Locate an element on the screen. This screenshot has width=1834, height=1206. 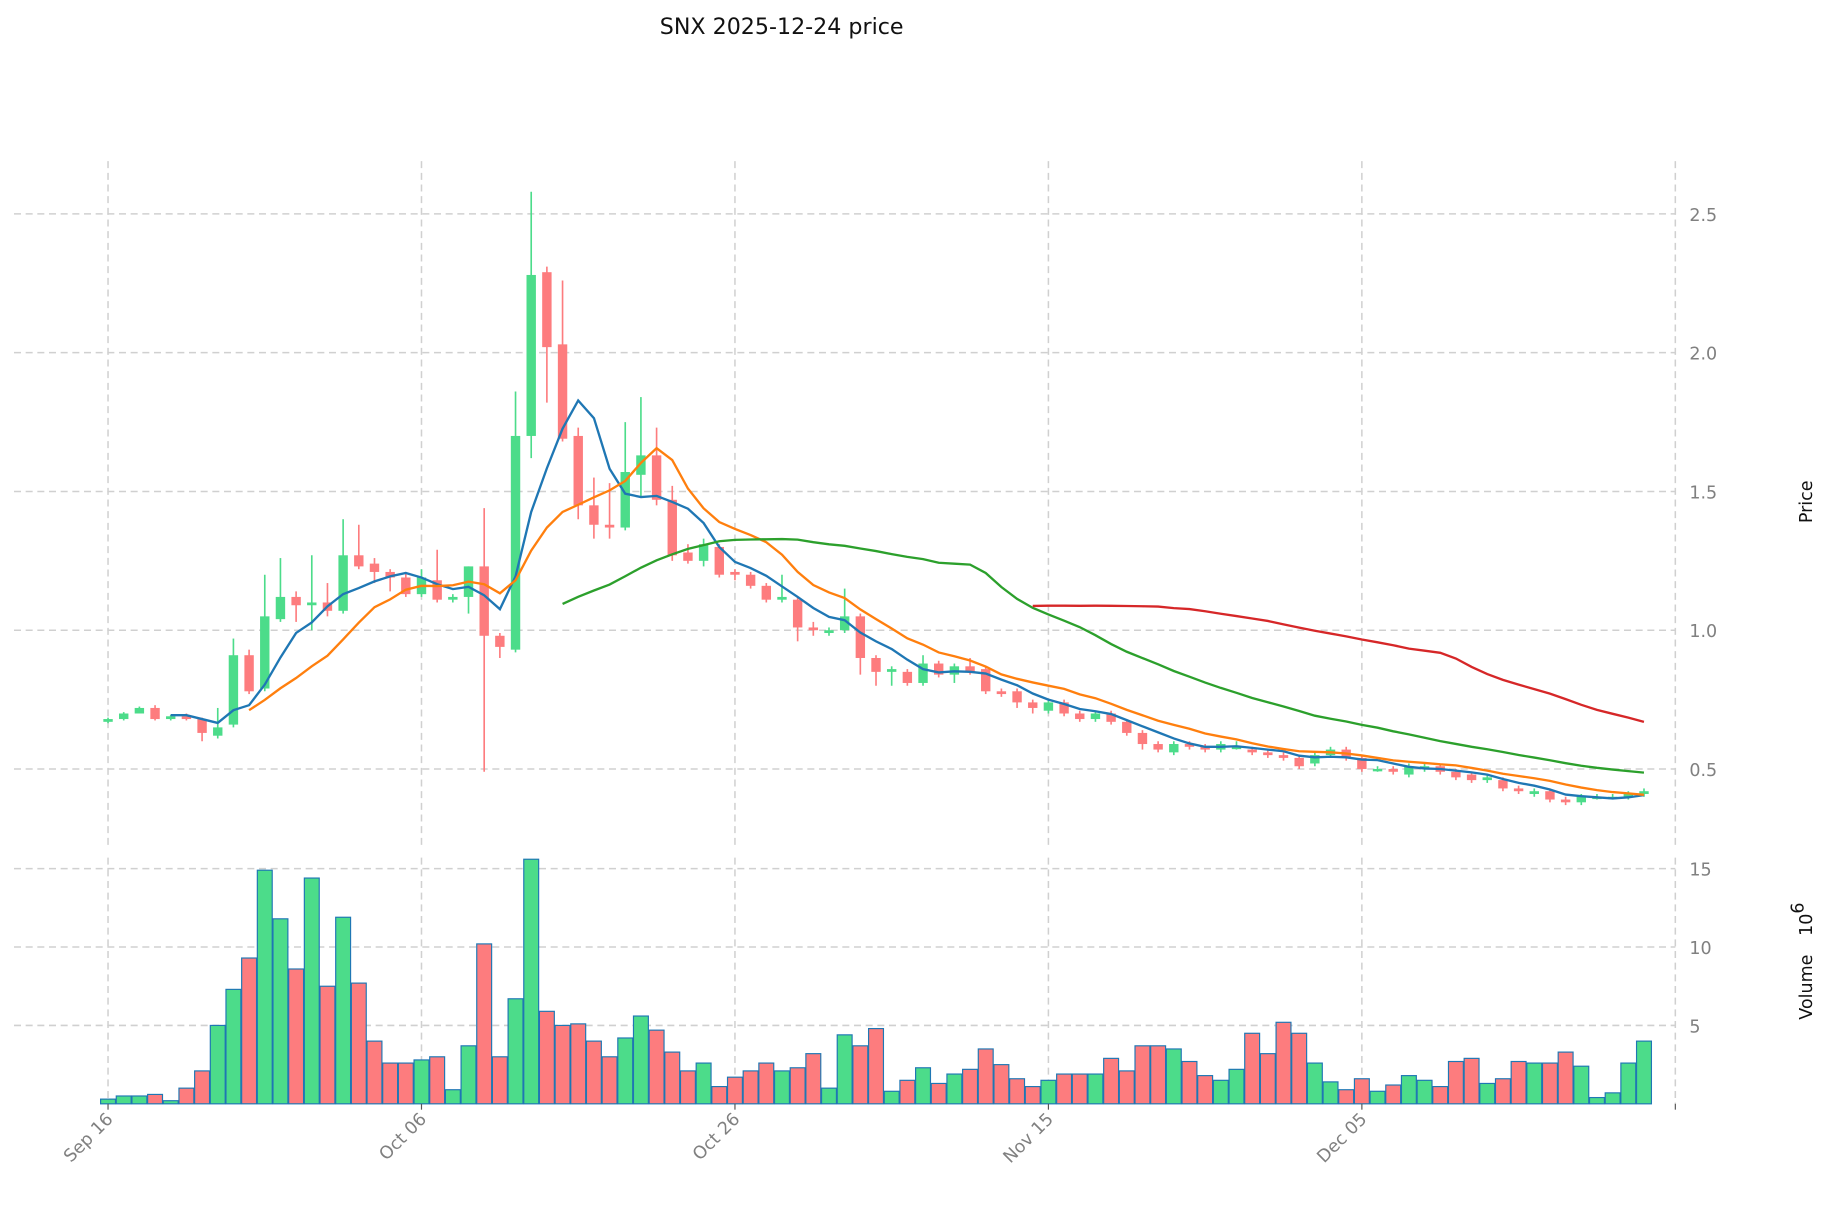
ma30-line is located at coordinates (1103, 655).